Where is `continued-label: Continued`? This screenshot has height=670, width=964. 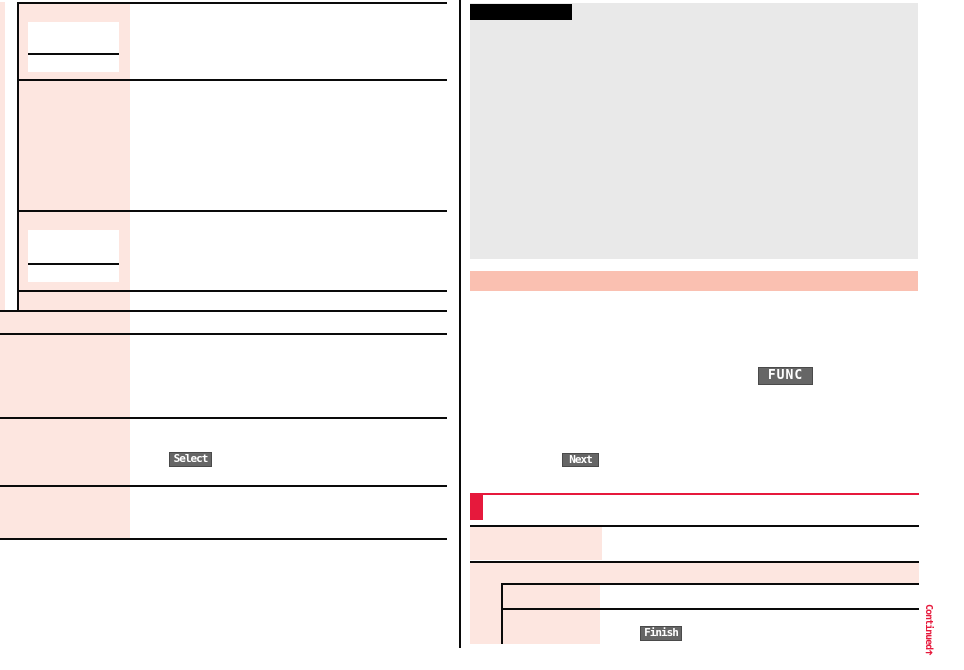
continued-label: Continued is located at coordinates (928, 627).